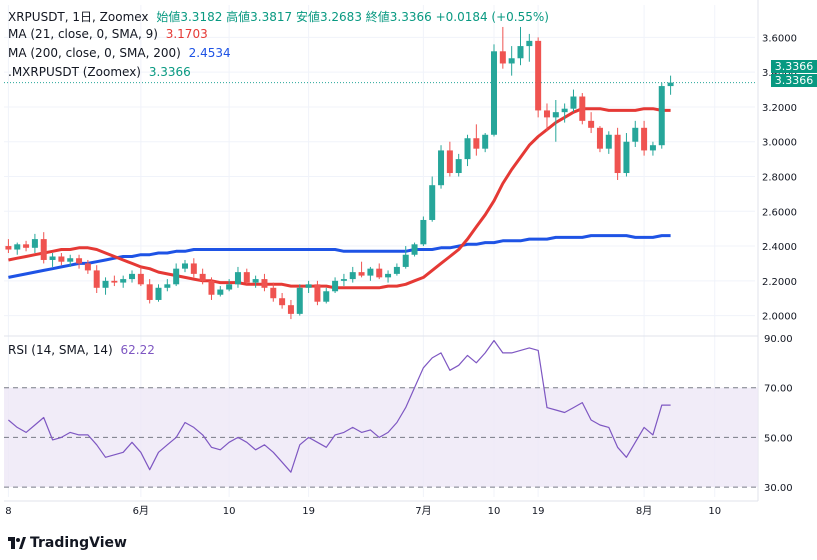 The height and width of the screenshot is (560, 817). What do you see at coordinates (141, 511) in the screenshot?
I see `time-axis-tick-label: 6月` at bounding box center [141, 511].